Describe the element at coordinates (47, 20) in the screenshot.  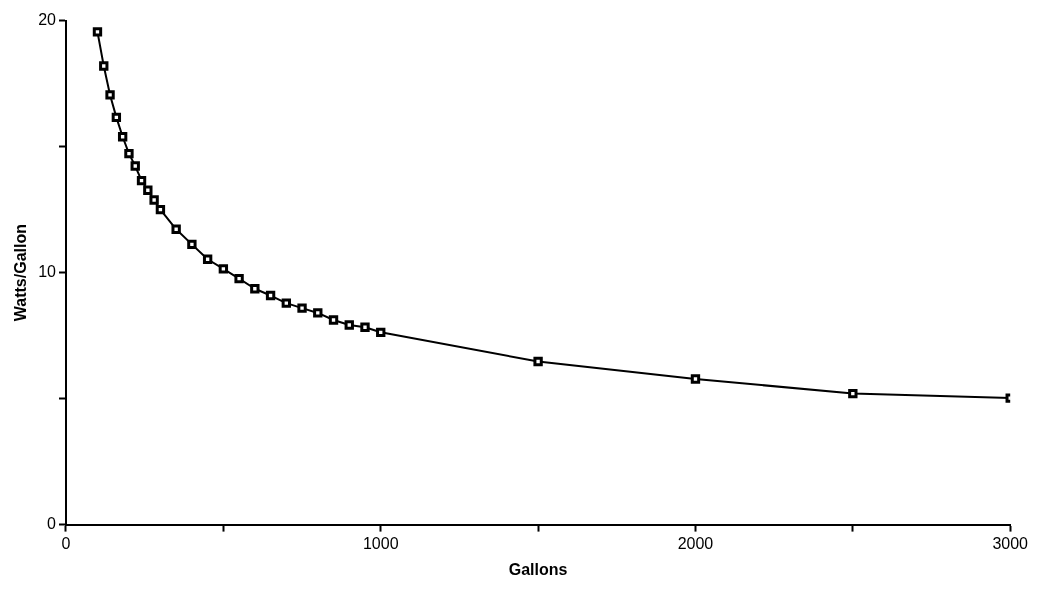
I see `y-tick-label: 20` at that location.